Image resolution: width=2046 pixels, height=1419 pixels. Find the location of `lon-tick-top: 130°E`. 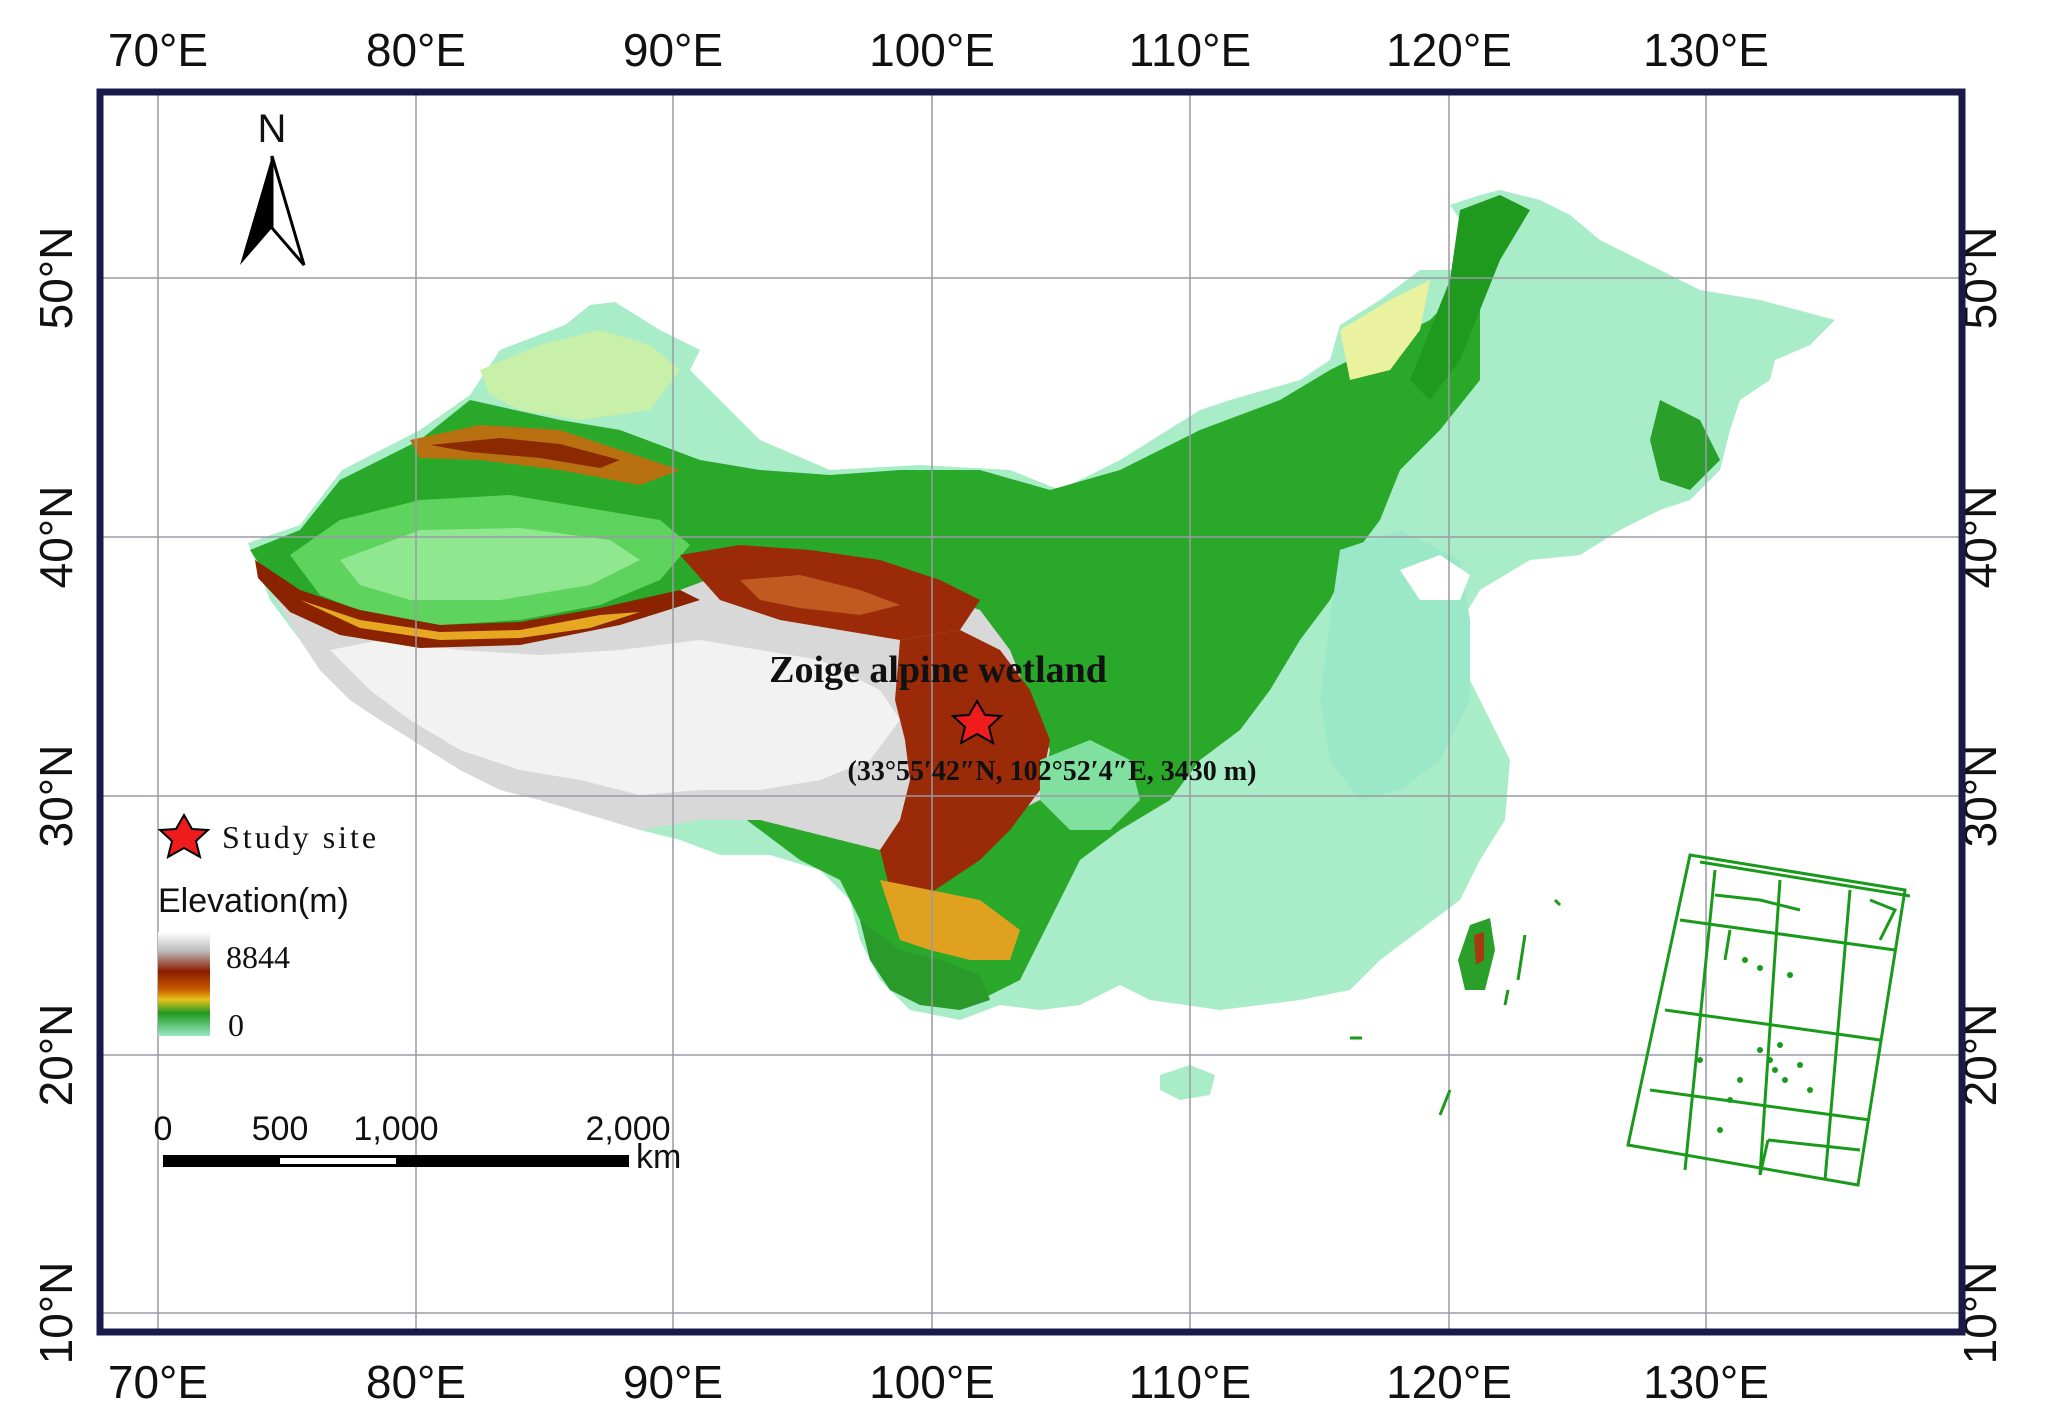

lon-tick-top: 130°E is located at coordinates (1706, 50).